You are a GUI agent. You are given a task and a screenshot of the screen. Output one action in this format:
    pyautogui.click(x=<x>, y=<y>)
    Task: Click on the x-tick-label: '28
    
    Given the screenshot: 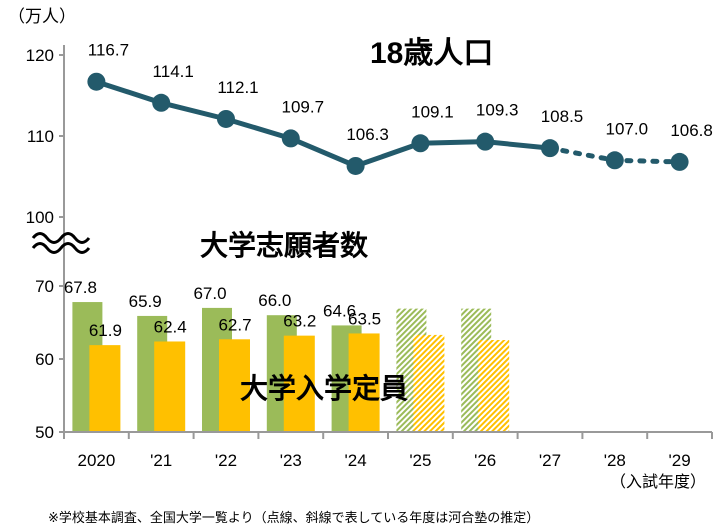 What is the action you would take?
    pyautogui.click(x=615, y=460)
    